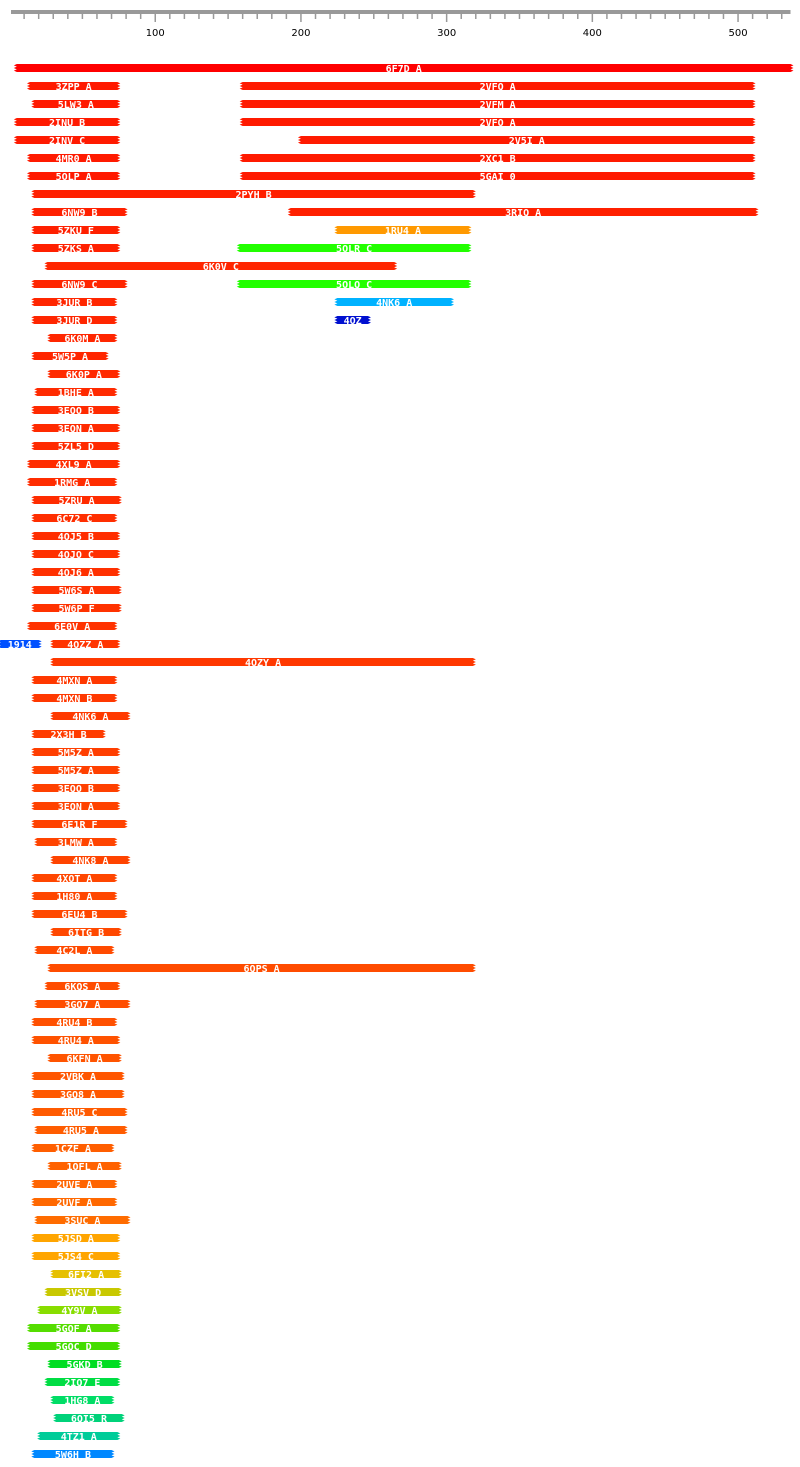  What do you see at coordinates (73, 1347) in the screenshot?
I see `hit-bar: 5GQC_D` at bounding box center [73, 1347].